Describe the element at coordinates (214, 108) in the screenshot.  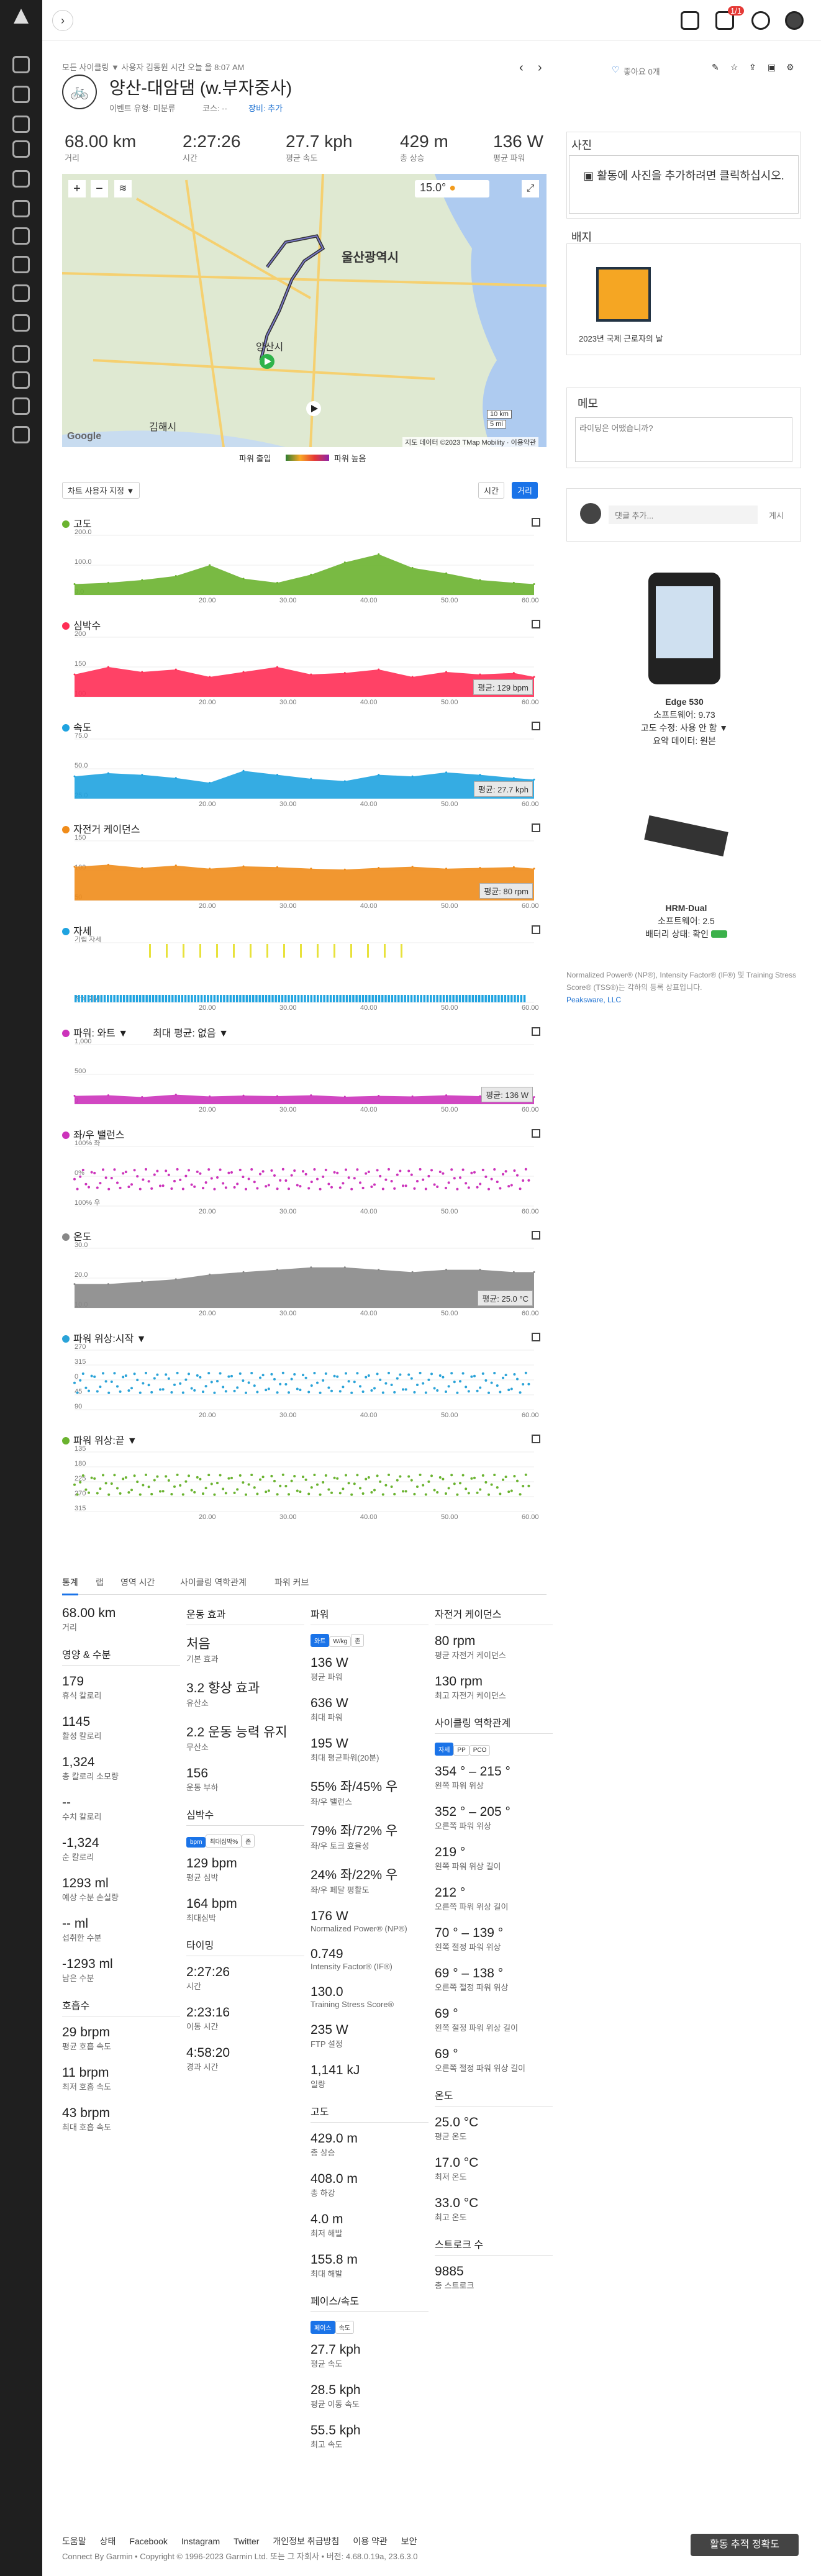
I see `course: 코스: --` at that location.